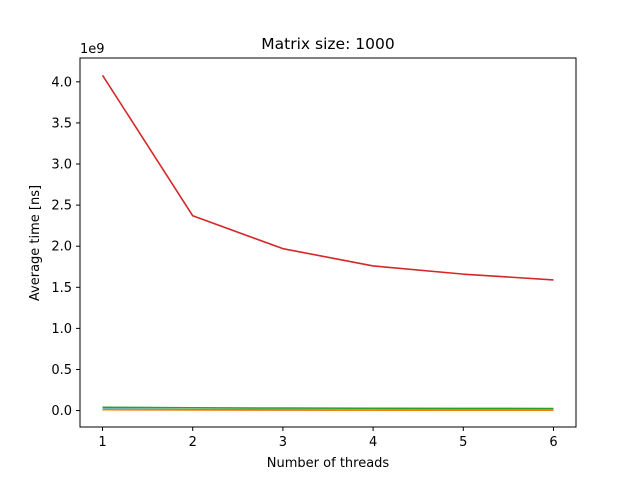  What do you see at coordinates (553, 442) in the screenshot?
I see `x-tick-label: 6` at bounding box center [553, 442].